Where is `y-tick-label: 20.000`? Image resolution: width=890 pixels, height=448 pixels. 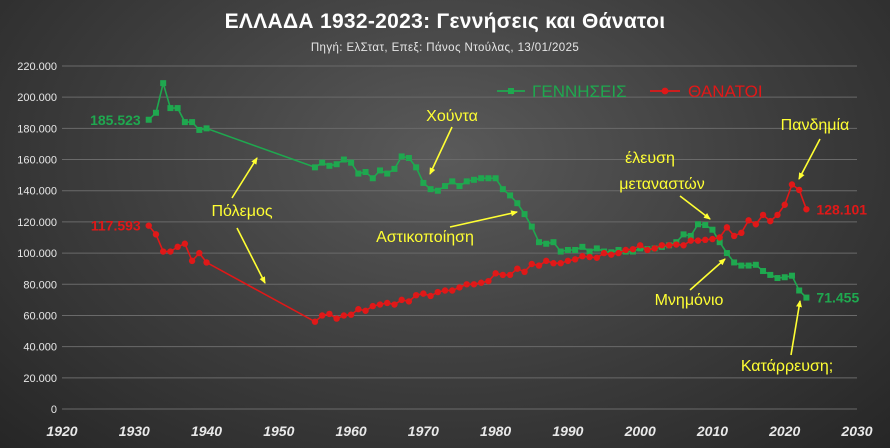
y-tick-label: 20.000 is located at coordinates (40, 379).